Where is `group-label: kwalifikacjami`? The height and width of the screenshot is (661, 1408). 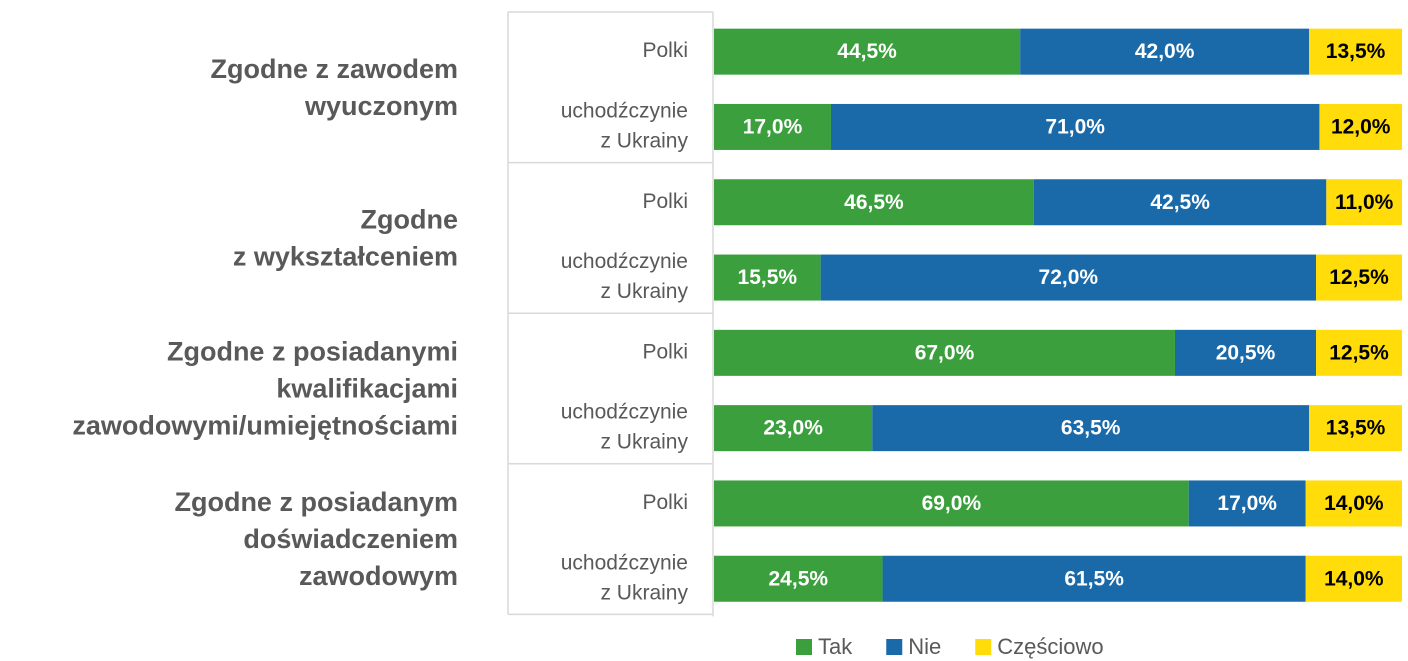 group-label: kwalifikacjami is located at coordinates (367, 389).